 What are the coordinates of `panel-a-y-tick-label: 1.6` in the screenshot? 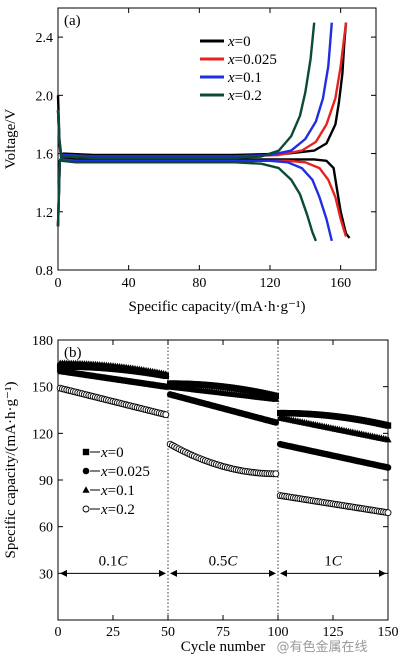 It's located at (45, 155).